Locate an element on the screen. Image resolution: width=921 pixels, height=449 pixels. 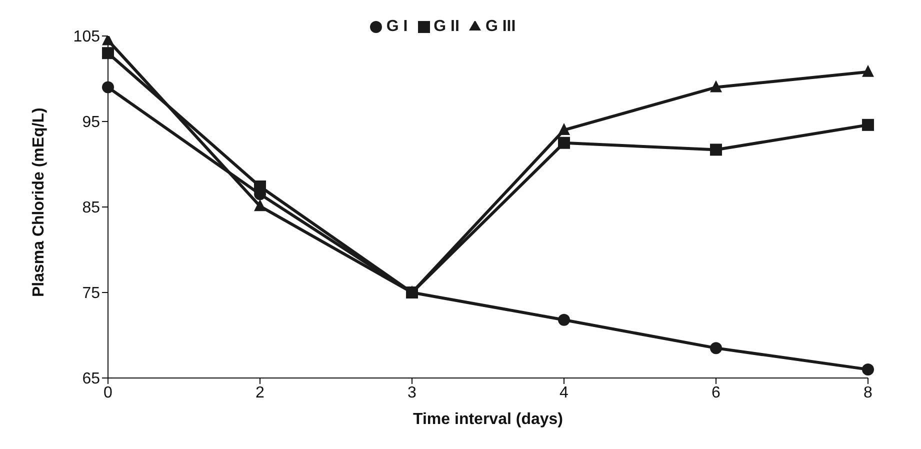
x-tick-label: 4 is located at coordinates (564, 393).